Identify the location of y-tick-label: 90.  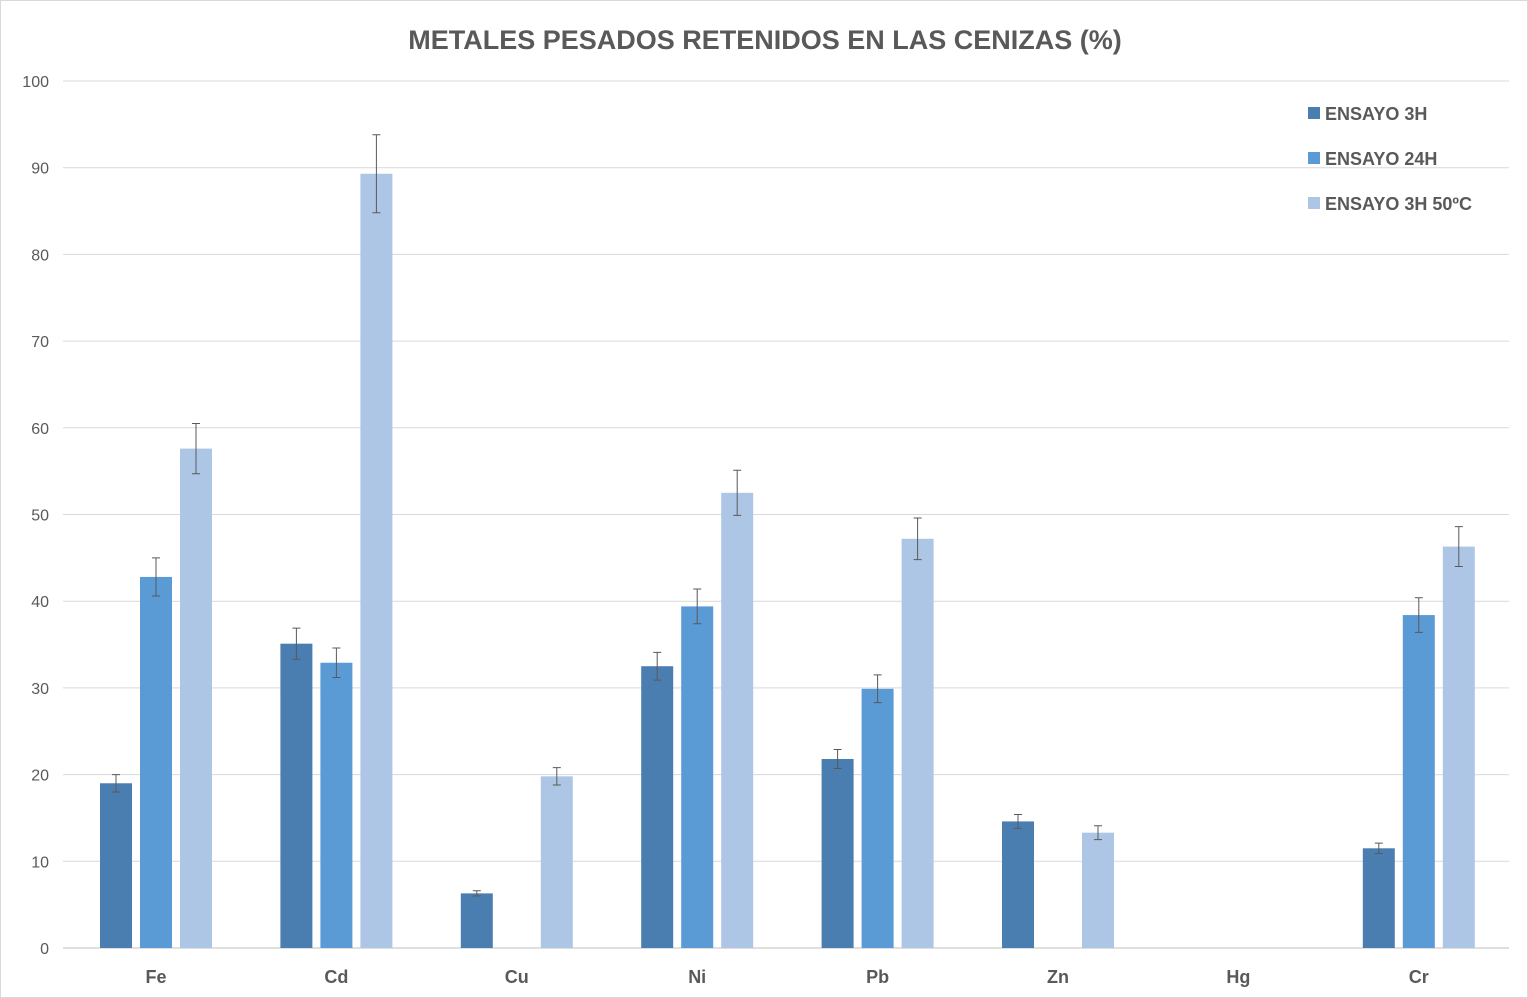
(40, 169).